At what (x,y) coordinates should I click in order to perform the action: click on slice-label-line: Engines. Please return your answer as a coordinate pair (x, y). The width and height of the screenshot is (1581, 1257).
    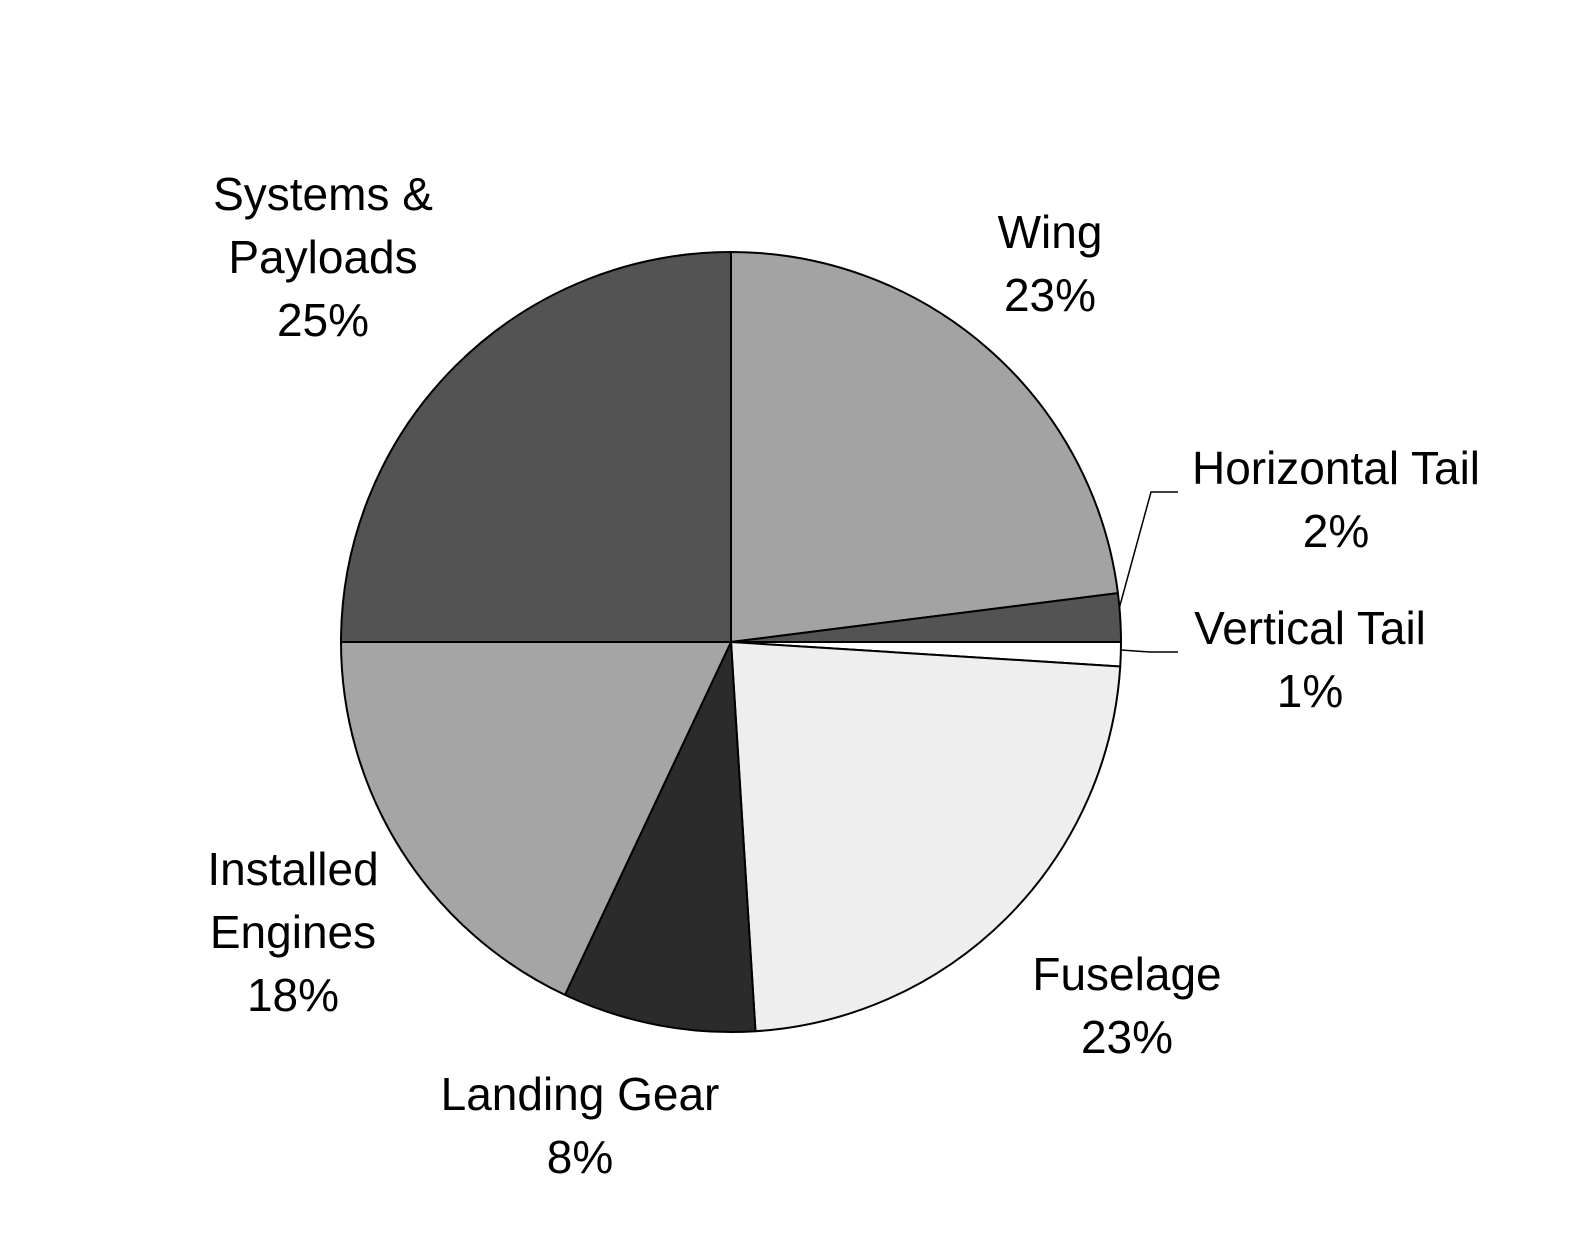
    Looking at the image, I should click on (293, 932).